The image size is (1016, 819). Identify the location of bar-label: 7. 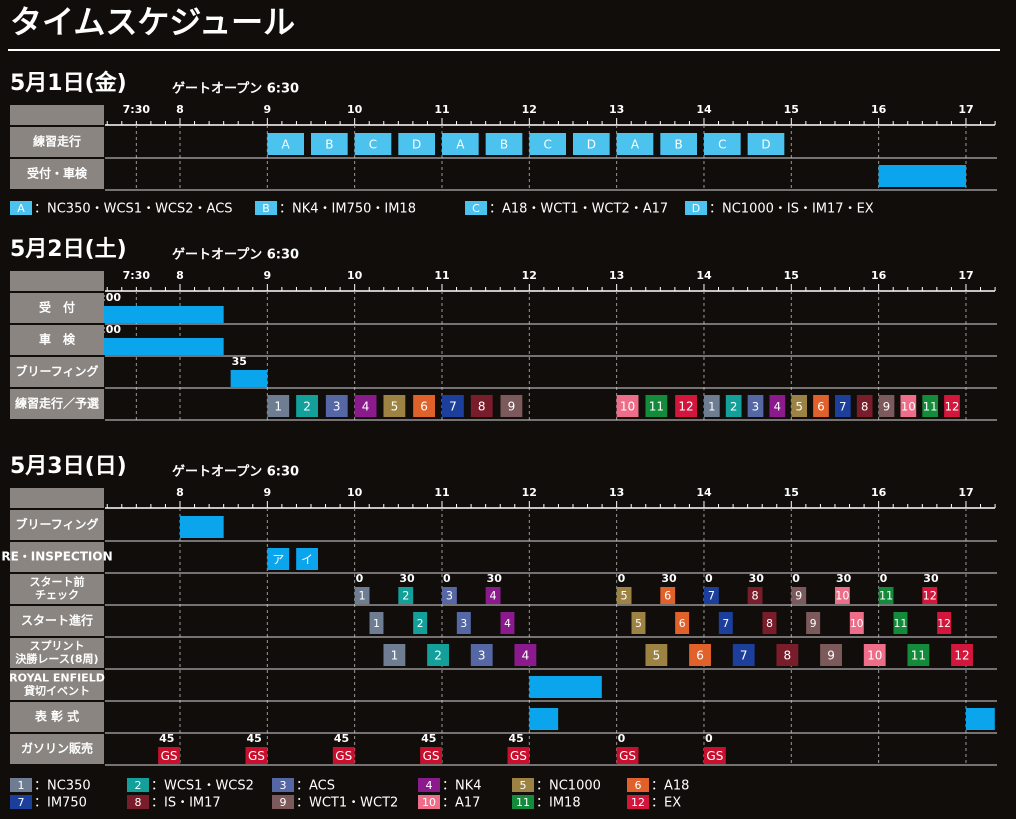
(453, 407).